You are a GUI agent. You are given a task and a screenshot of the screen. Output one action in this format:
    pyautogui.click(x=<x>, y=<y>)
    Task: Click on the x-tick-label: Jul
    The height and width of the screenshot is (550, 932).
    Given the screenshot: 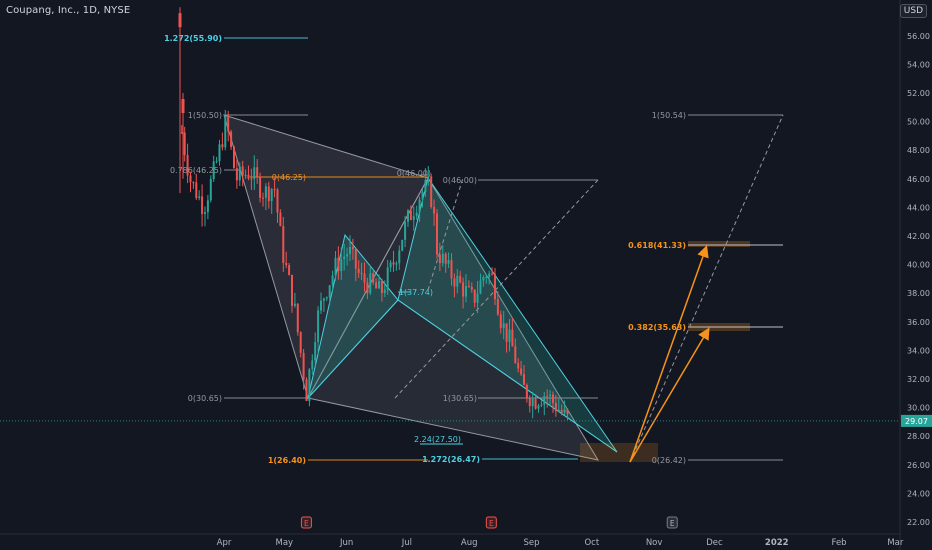 What is the action you would take?
    pyautogui.click(x=406, y=543)
    